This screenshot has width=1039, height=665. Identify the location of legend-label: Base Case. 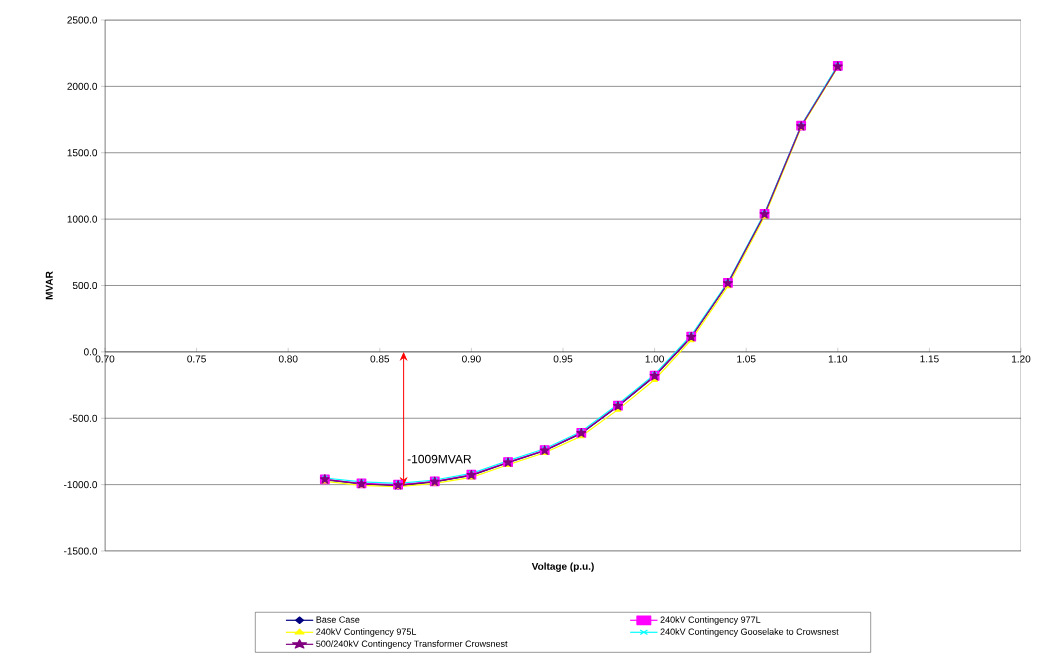
(338, 619).